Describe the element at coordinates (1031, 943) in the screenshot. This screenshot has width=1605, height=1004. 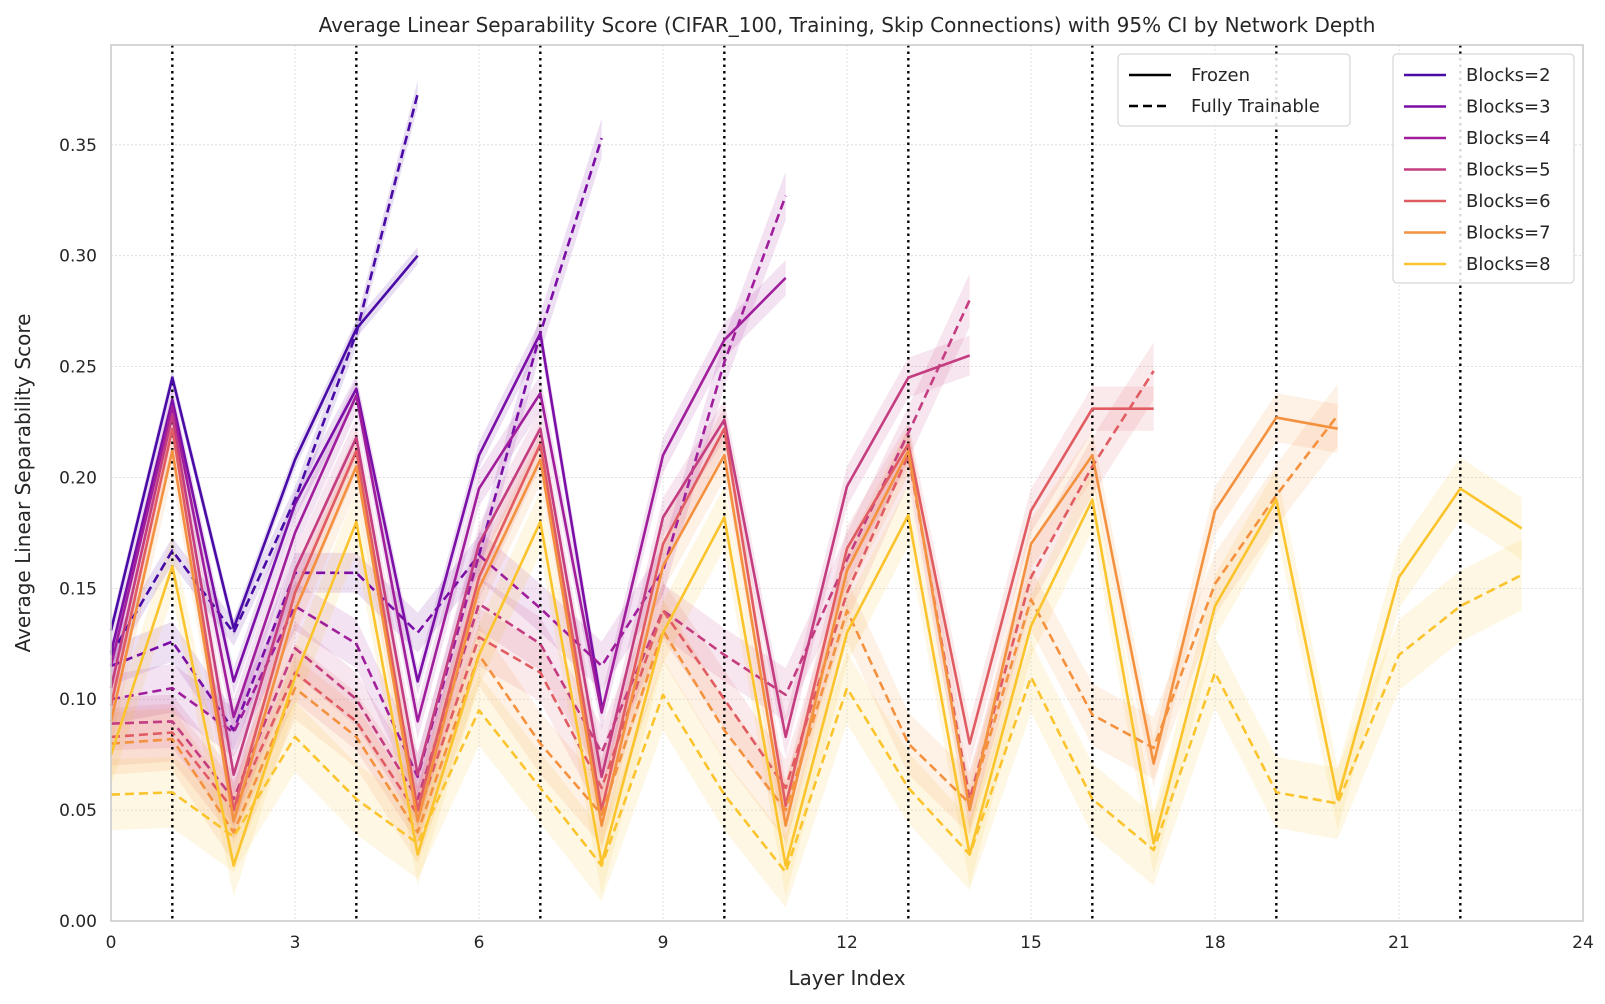
I see `x-tick-label: 15` at that location.